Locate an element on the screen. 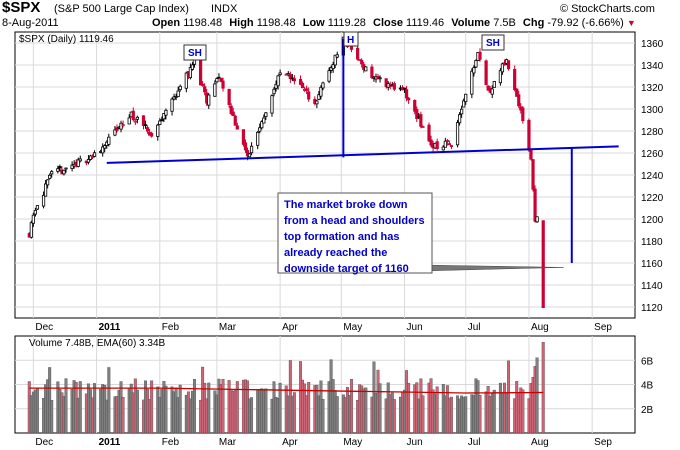  volume-legend: Volume 7.48B, EMA(60) 3.34B is located at coordinates (97, 343).